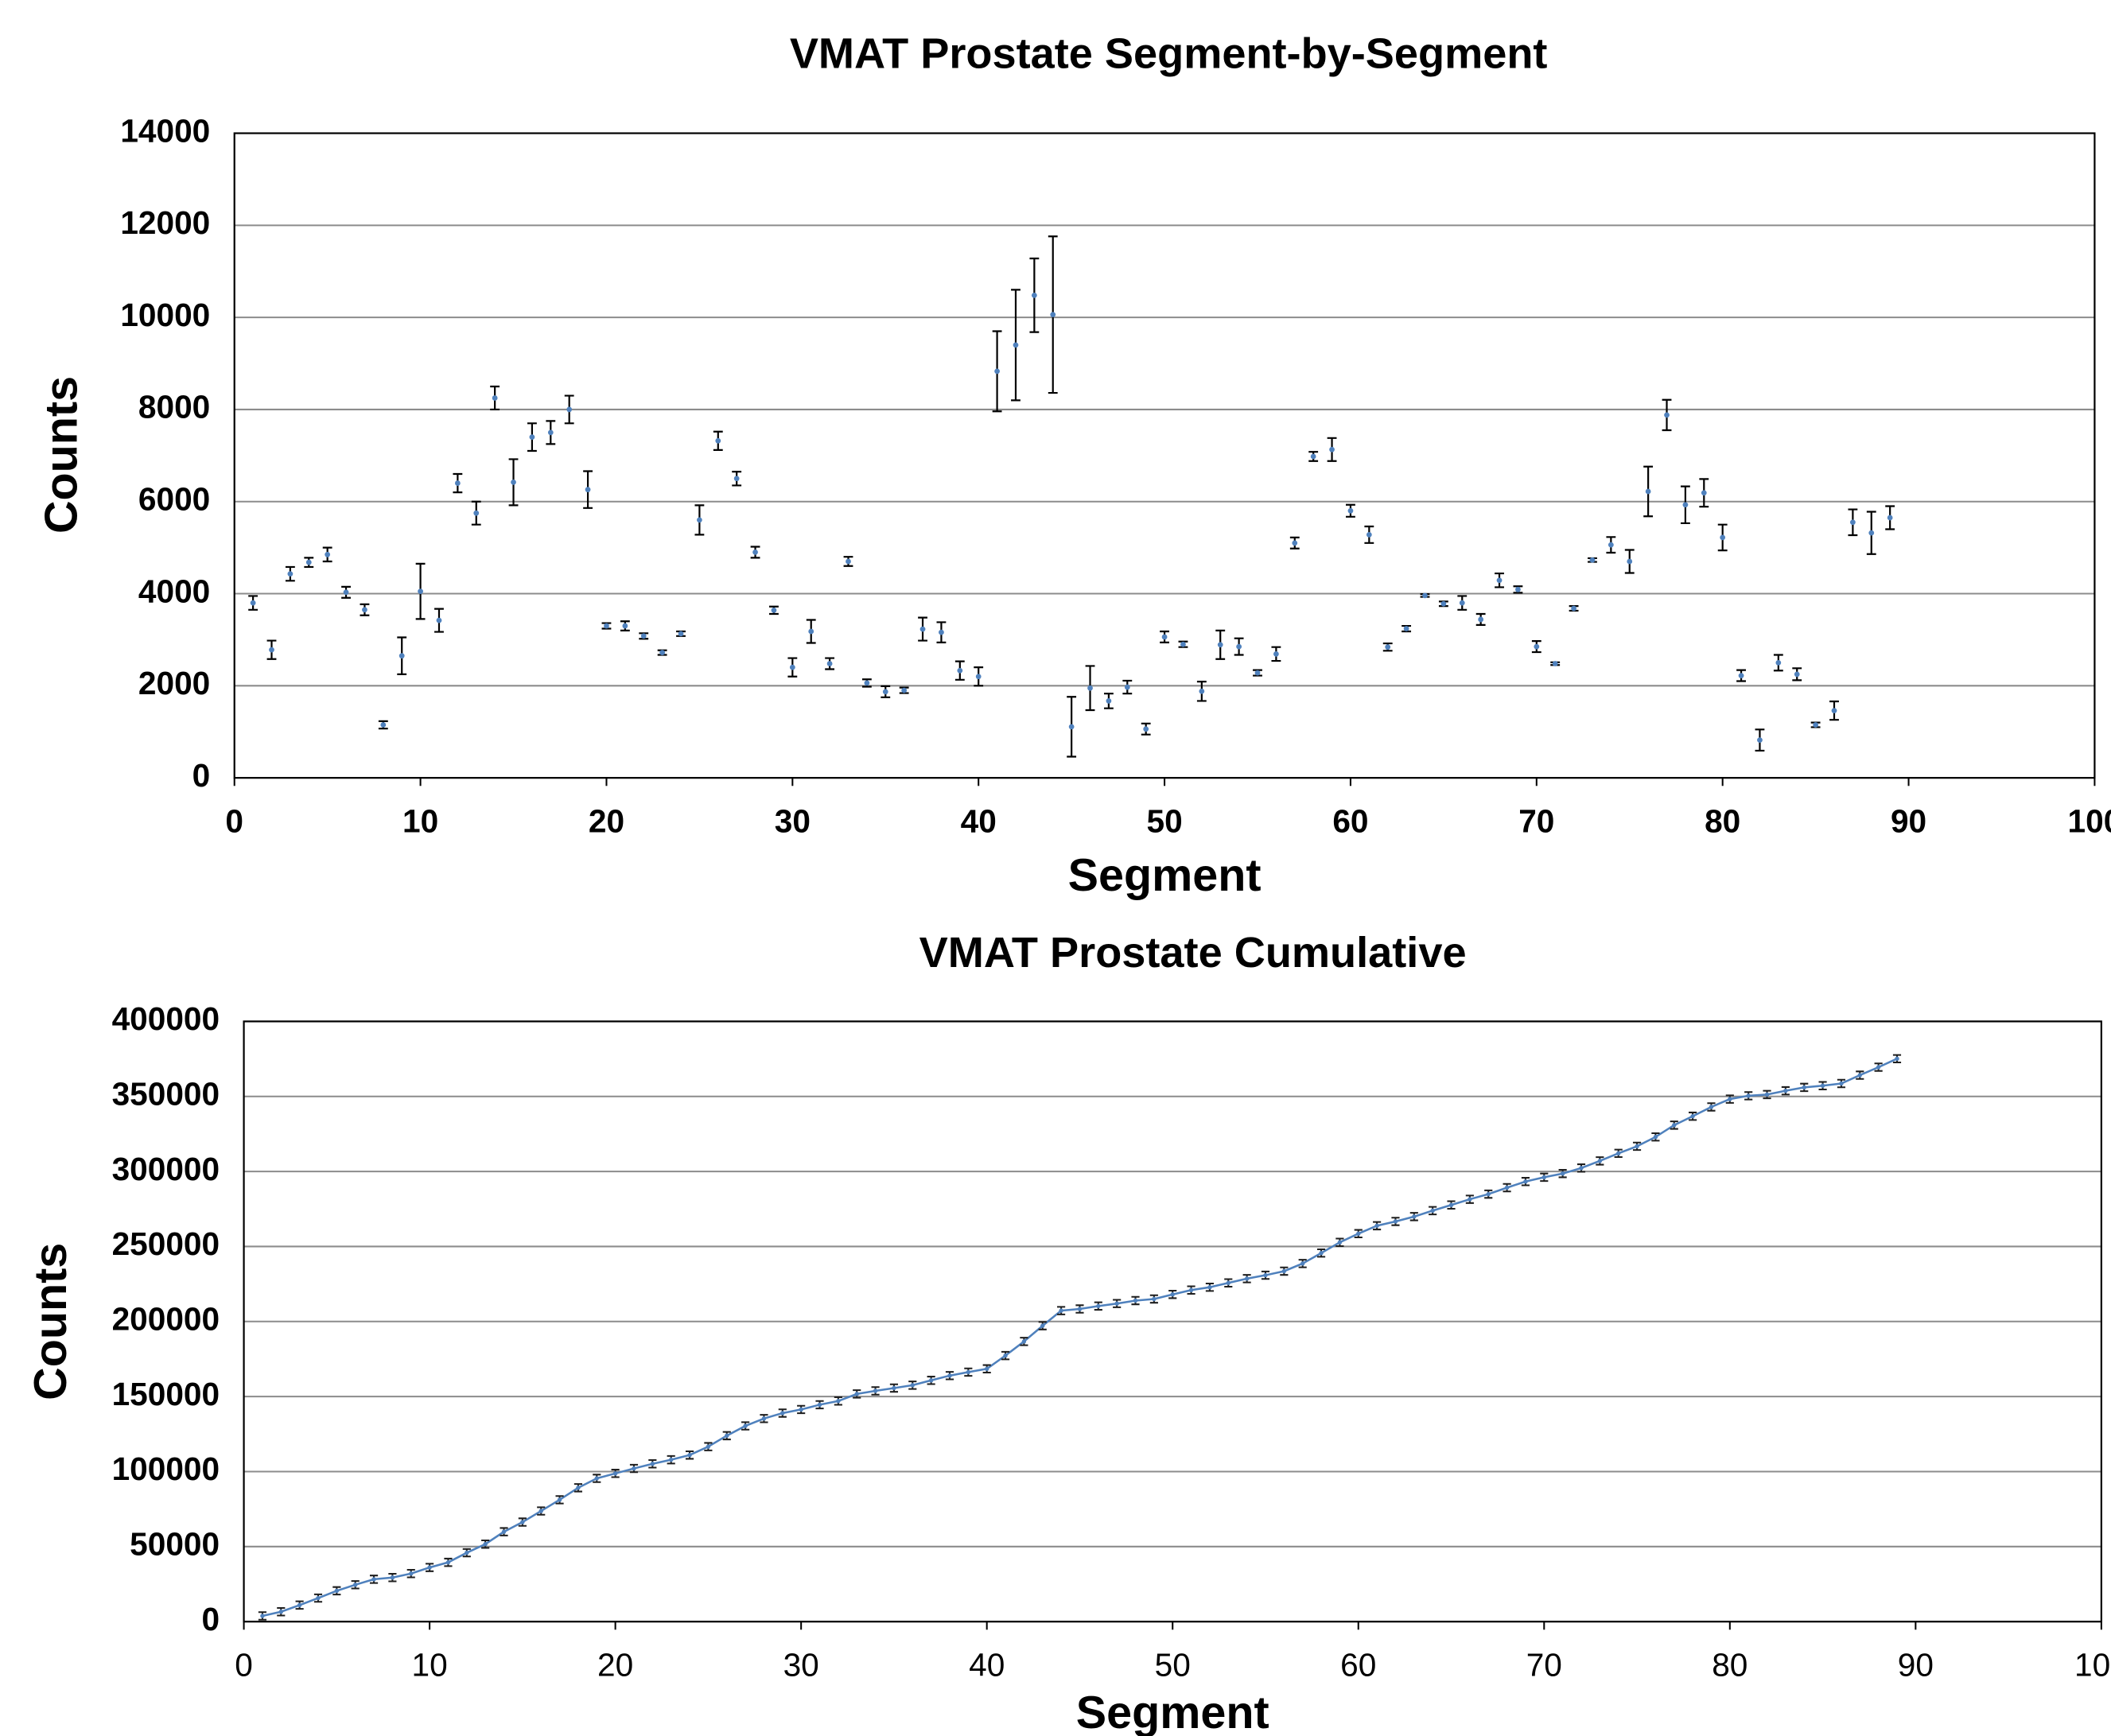 The image size is (2111, 1736). Describe the element at coordinates (165, 315) in the screenshot. I see `y-tick-label: 10000` at that location.